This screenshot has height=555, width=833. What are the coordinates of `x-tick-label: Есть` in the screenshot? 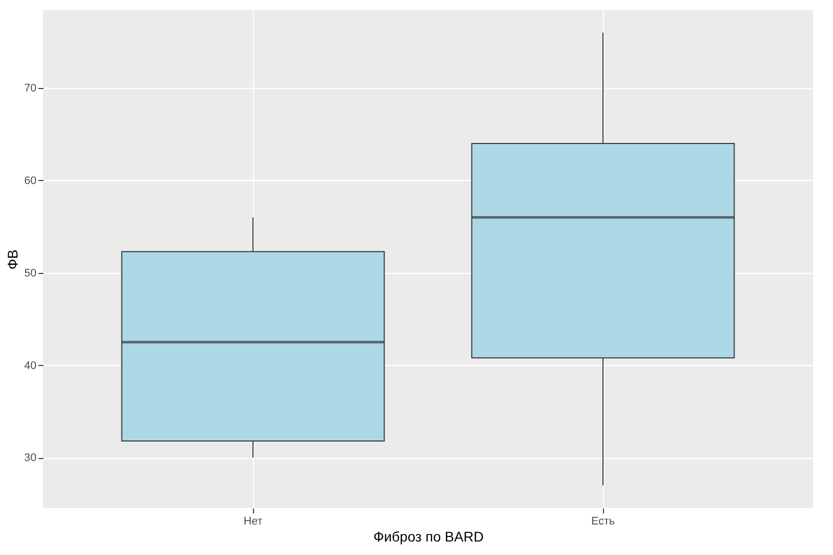 It's located at (603, 522).